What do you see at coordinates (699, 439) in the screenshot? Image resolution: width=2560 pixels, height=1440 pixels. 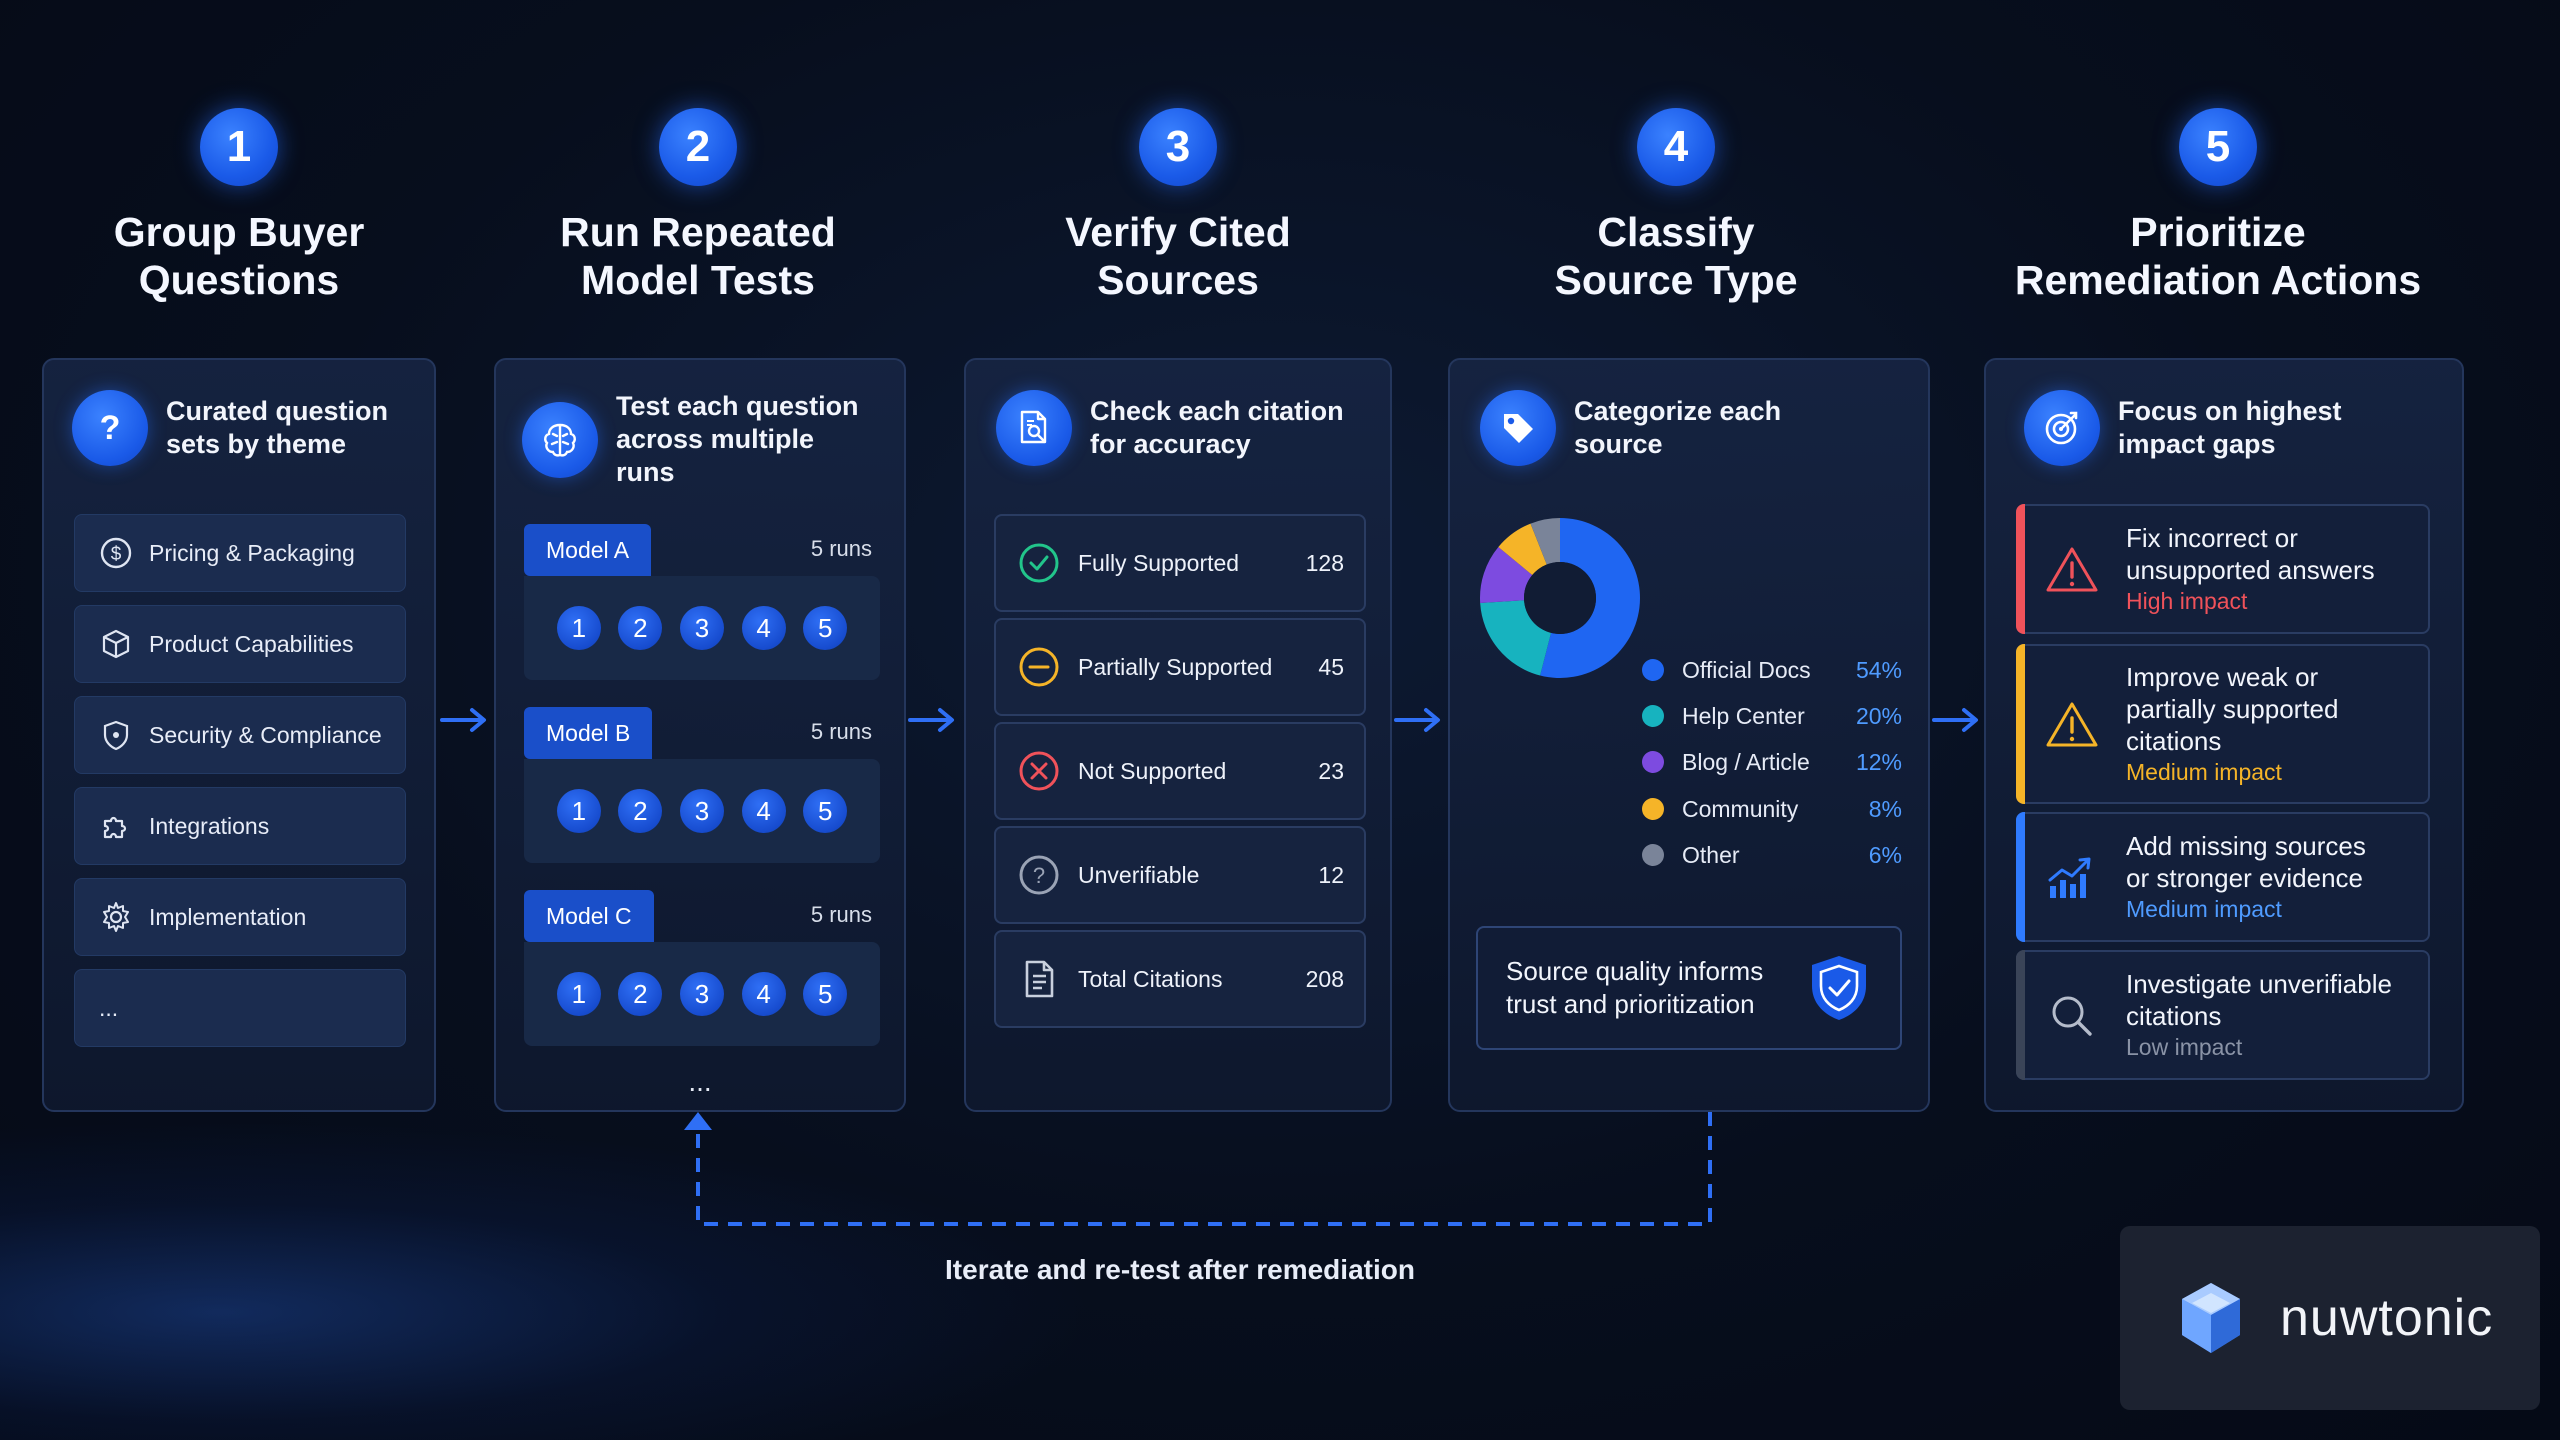 I see `panel-heading: Test each question across multiple runs` at bounding box center [699, 439].